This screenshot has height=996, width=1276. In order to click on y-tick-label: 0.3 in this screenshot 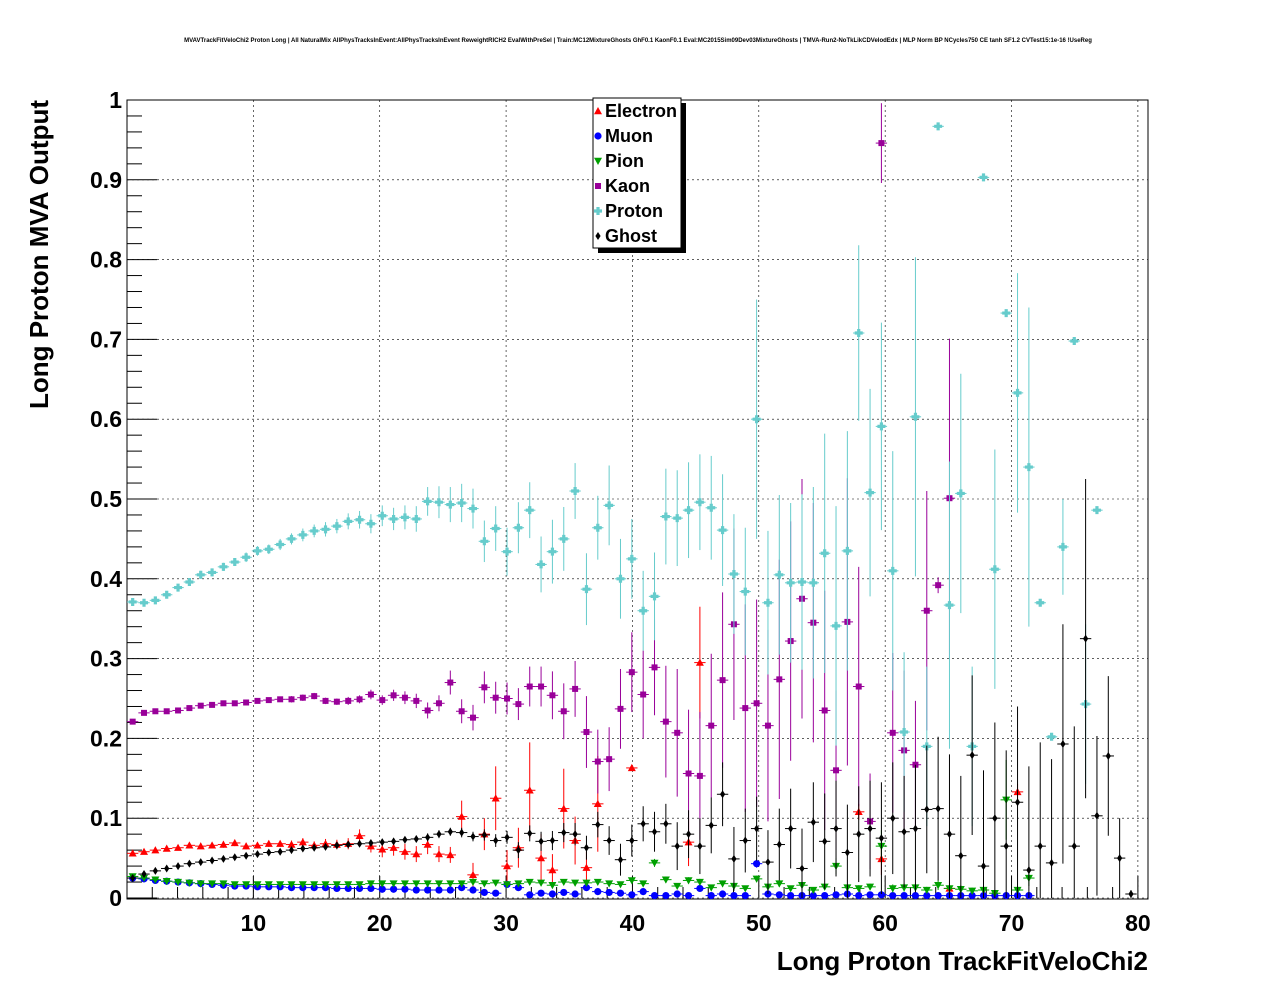, I will do `click(106, 659)`.